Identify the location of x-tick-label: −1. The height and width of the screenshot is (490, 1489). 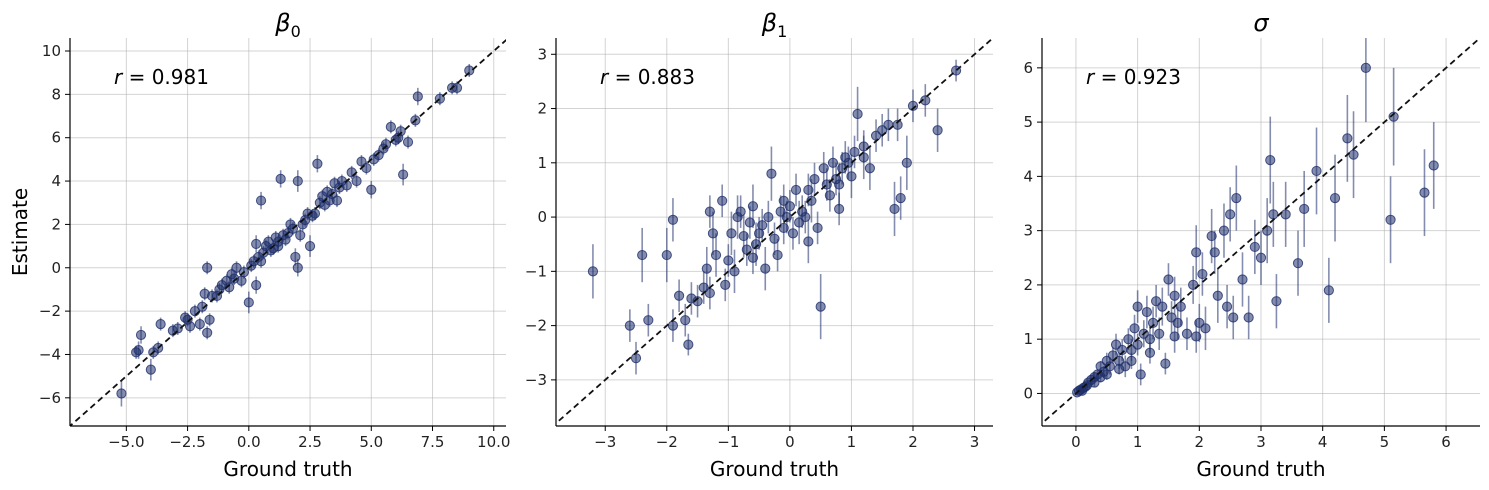
(728, 442).